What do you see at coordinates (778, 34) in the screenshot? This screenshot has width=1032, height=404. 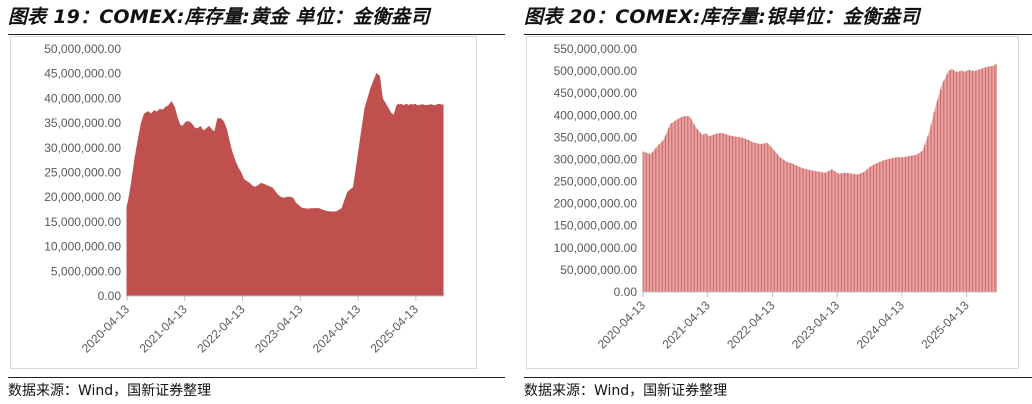 I see `silver-title-rule` at bounding box center [778, 34].